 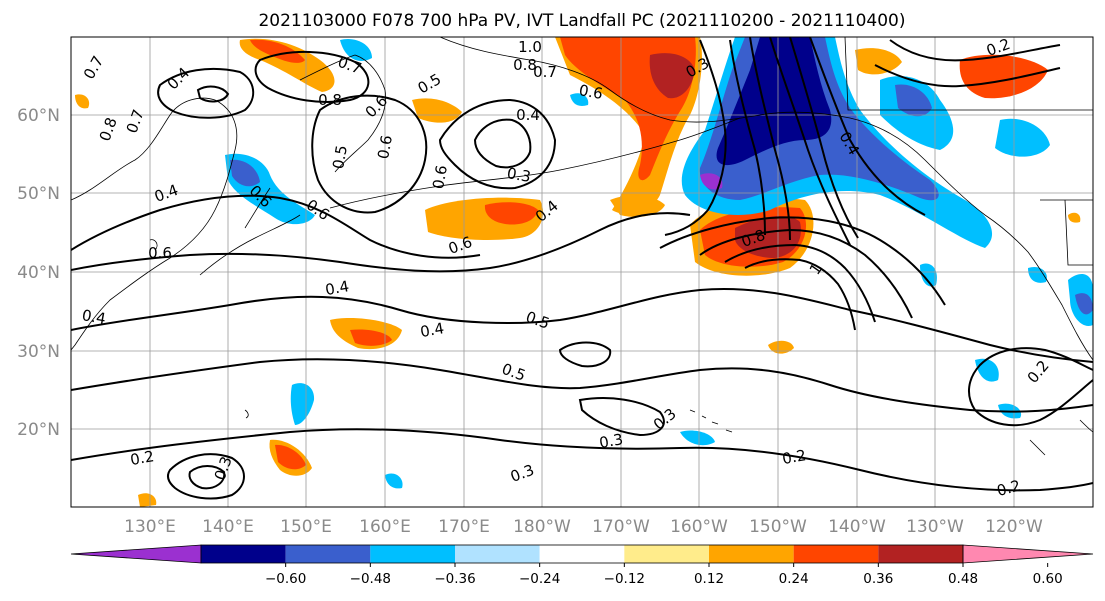 What do you see at coordinates (582, 554) in the screenshot?
I see `colorbar-frame` at bounding box center [582, 554].